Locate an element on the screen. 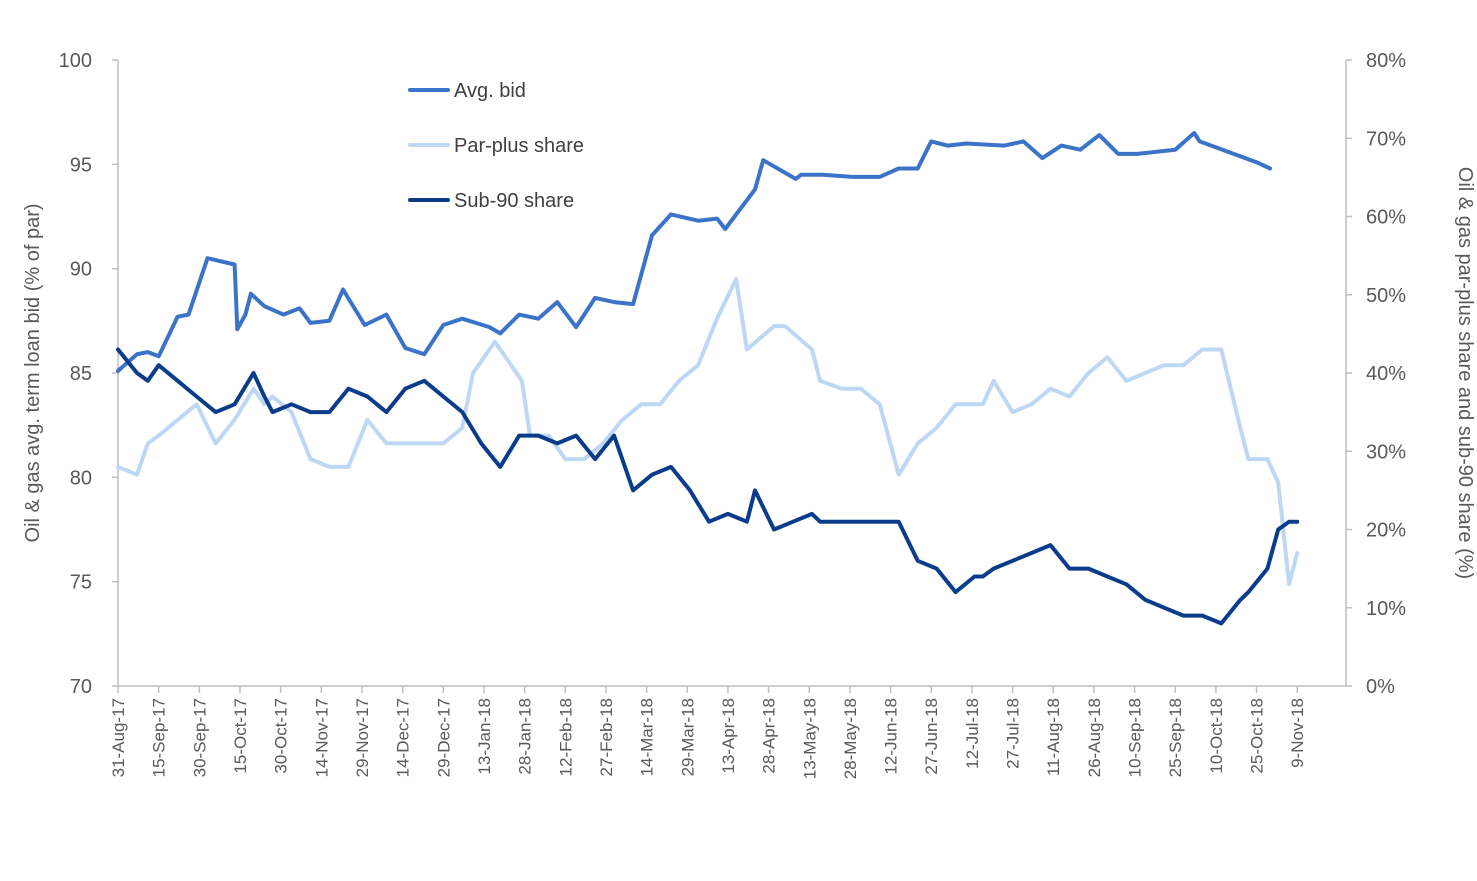 Image resolution: width=1477 pixels, height=881 pixels. y-right-tick-label: 80% is located at coordinates (1386, 61).